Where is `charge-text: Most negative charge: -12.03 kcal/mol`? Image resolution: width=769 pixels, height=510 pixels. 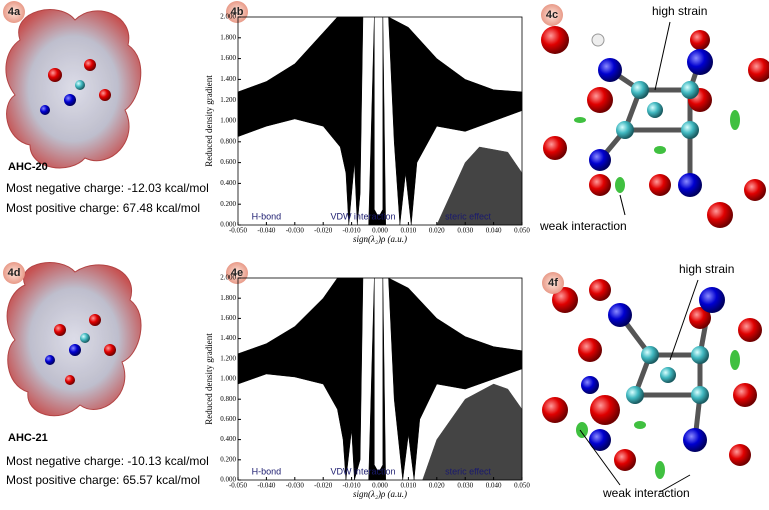
charge-text: Most negative charge: -12.03 kcal/mol is located at coordinates (107, 188).